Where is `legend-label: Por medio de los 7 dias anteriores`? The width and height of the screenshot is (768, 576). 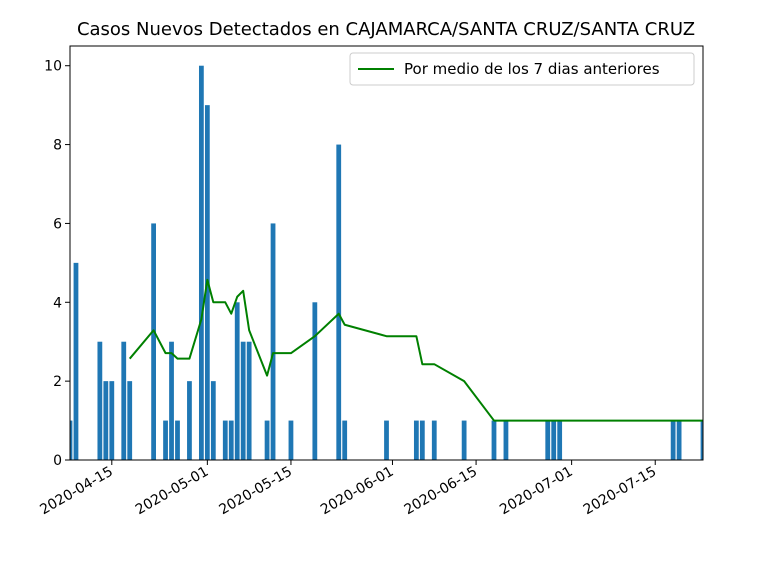
legend-label: Por medio de los 7 dias anteriores is located at coordinates (532, 69).